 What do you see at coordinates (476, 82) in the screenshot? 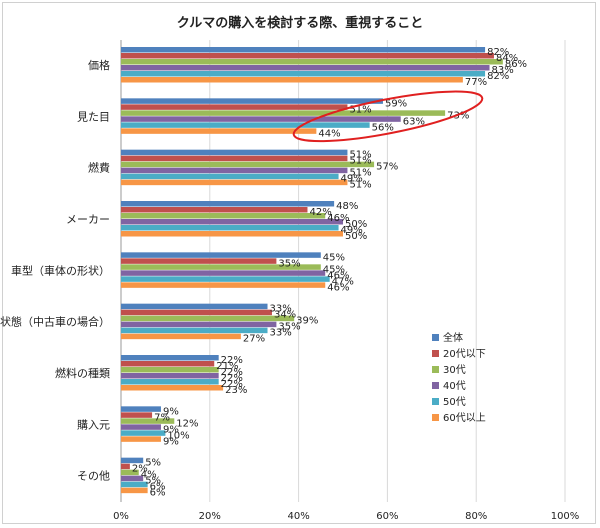
I see `value-label: 77%` at bounding box center [476, 82].